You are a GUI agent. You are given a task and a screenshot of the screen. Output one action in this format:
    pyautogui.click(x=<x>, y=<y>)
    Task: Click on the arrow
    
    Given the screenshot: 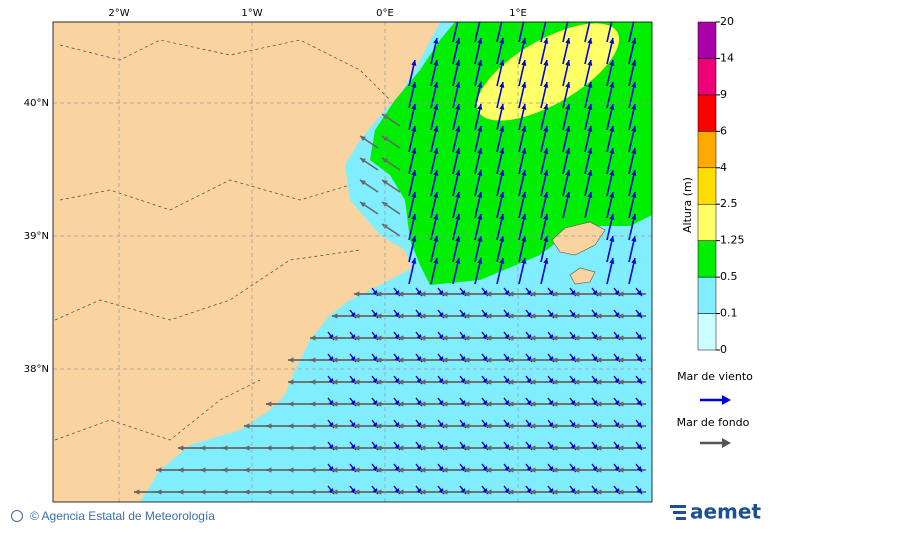 What is the action you would take?
    pyautogui.click(x=499, y=32)
    